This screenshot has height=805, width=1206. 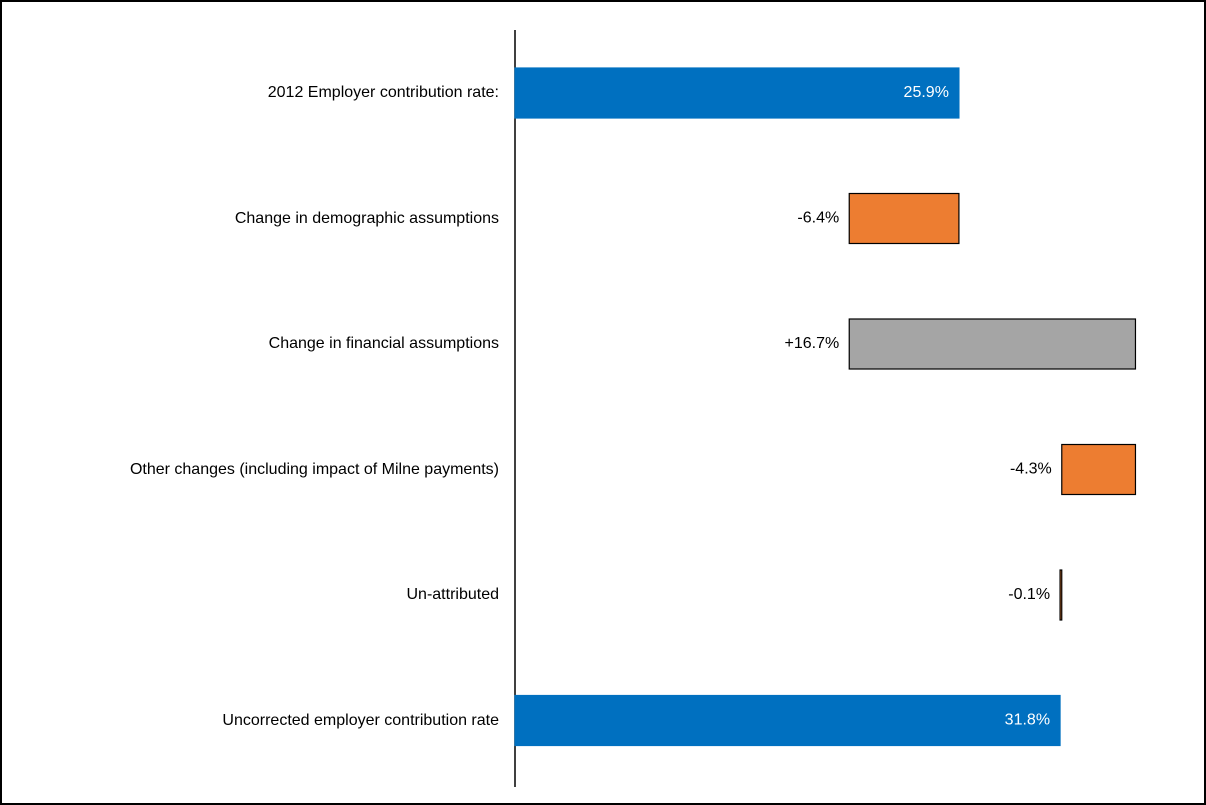 I want to click on category-label: 2012 Employer contribution rate:, so click(x=383, y=92).